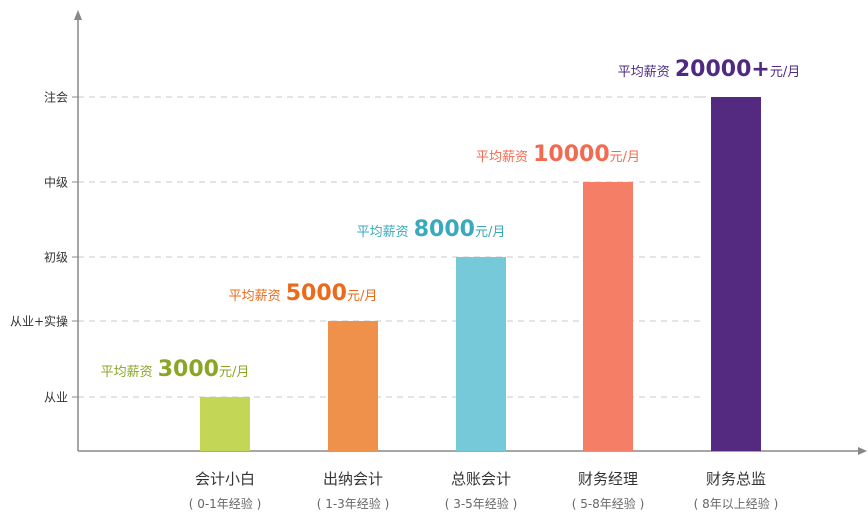  I want to click on category-experience: ( 1-3年经验 ), so click(353, 504).